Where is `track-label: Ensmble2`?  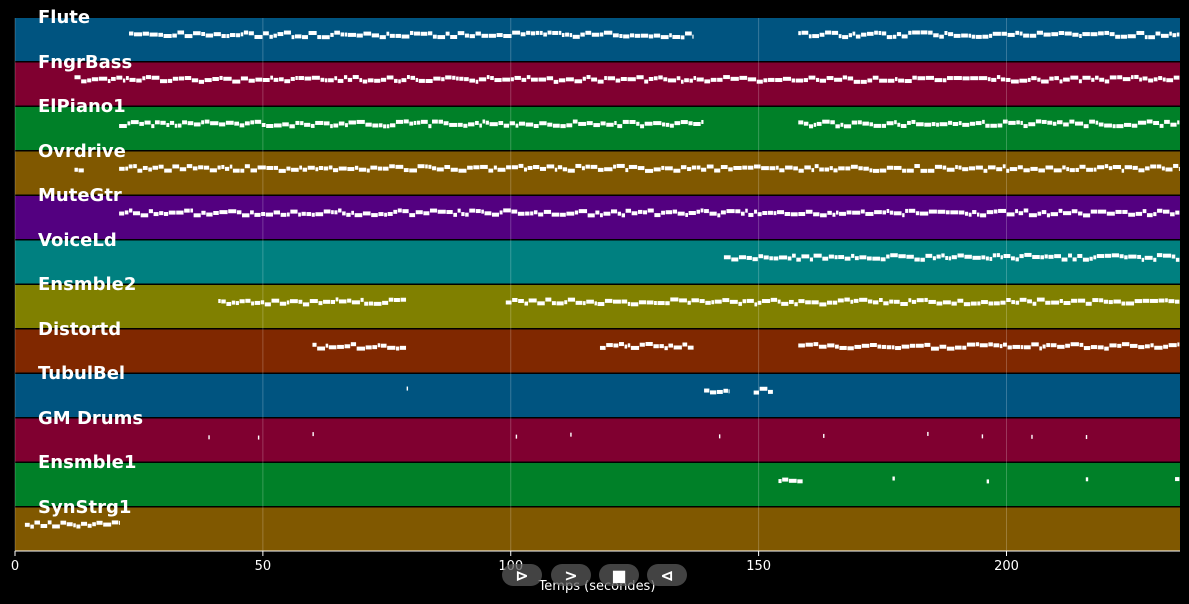 track-label: Ensmble2 is located at coordinates (87, 284).